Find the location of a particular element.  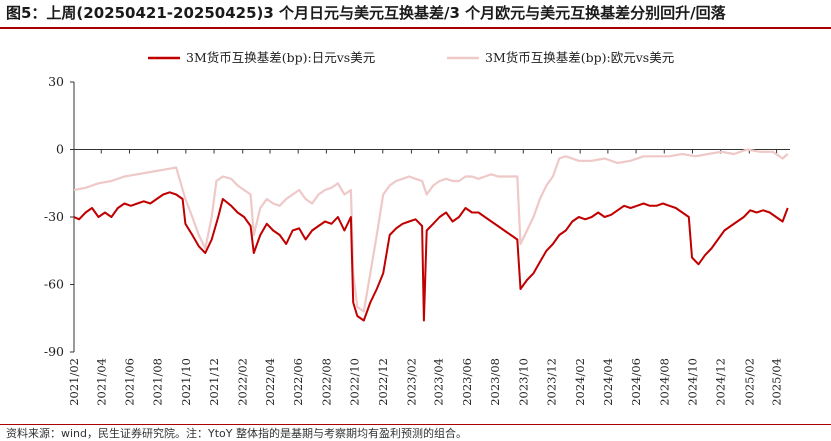

x-tick-label: 2021/04 is located at coordinates (101, 382).